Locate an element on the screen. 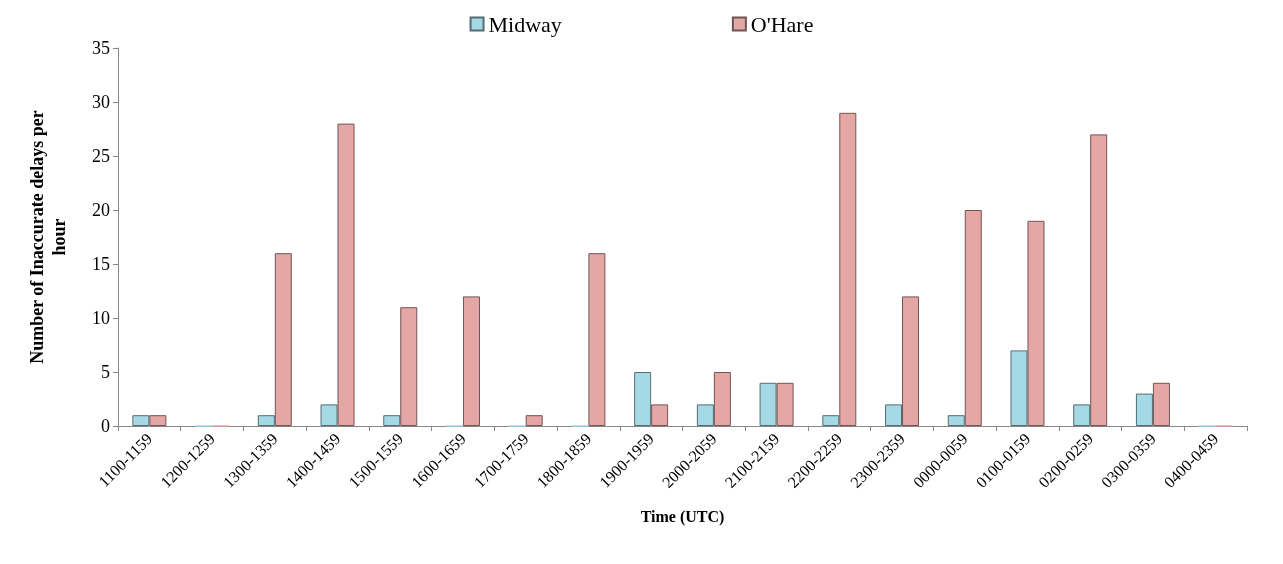 The width and height of the screenshot is (1283, 564). y-tick-label: 5 is located at coordinates (105, 372).